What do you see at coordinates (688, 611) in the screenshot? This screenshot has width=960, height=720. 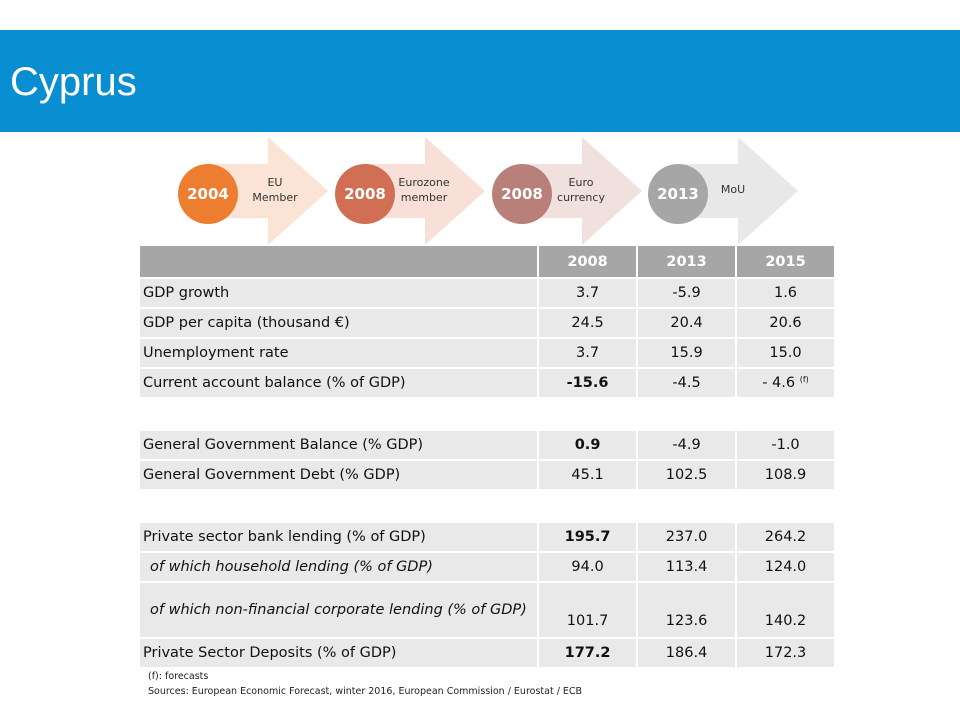 I see `cell-value: 123.6` at bounding box center [688, 611].